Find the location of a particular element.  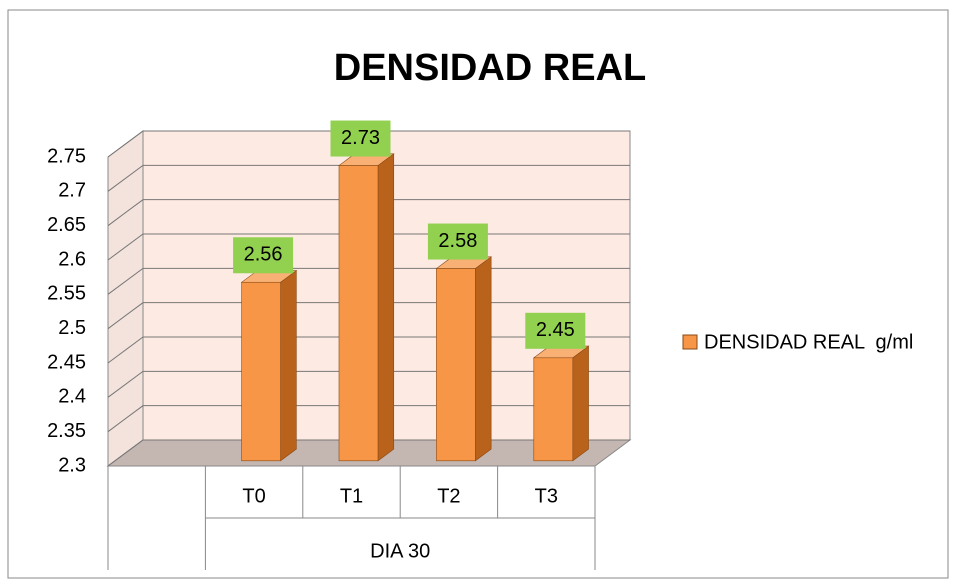

y-tick-label: 2.65 is located at coordinates (66, 225).